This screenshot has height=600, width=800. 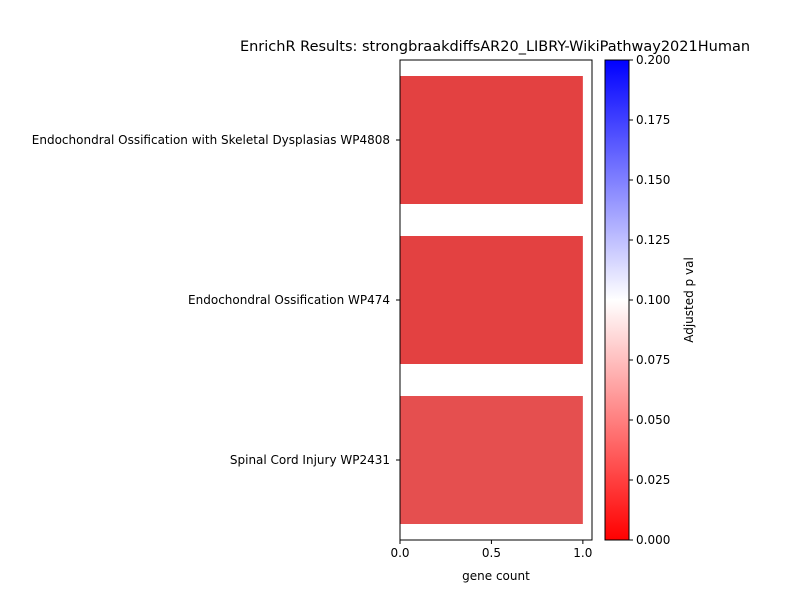 What do you see at coordinates (653, 240) in the screenshot?
I see `colorbar-tick-label: 0.125` at bounding box center [653, 240].